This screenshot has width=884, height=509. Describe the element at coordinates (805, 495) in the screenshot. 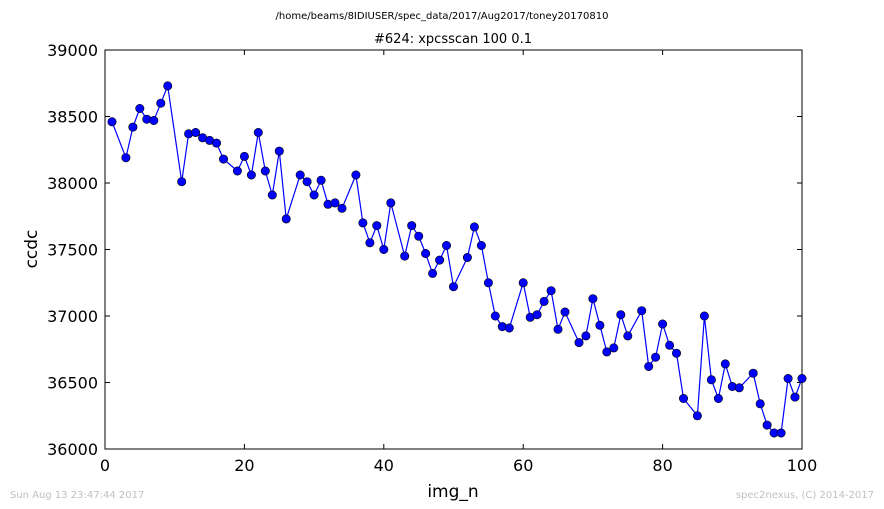

I see `footer-credit: spec2nexus, (C) 2014-2017` at that location.